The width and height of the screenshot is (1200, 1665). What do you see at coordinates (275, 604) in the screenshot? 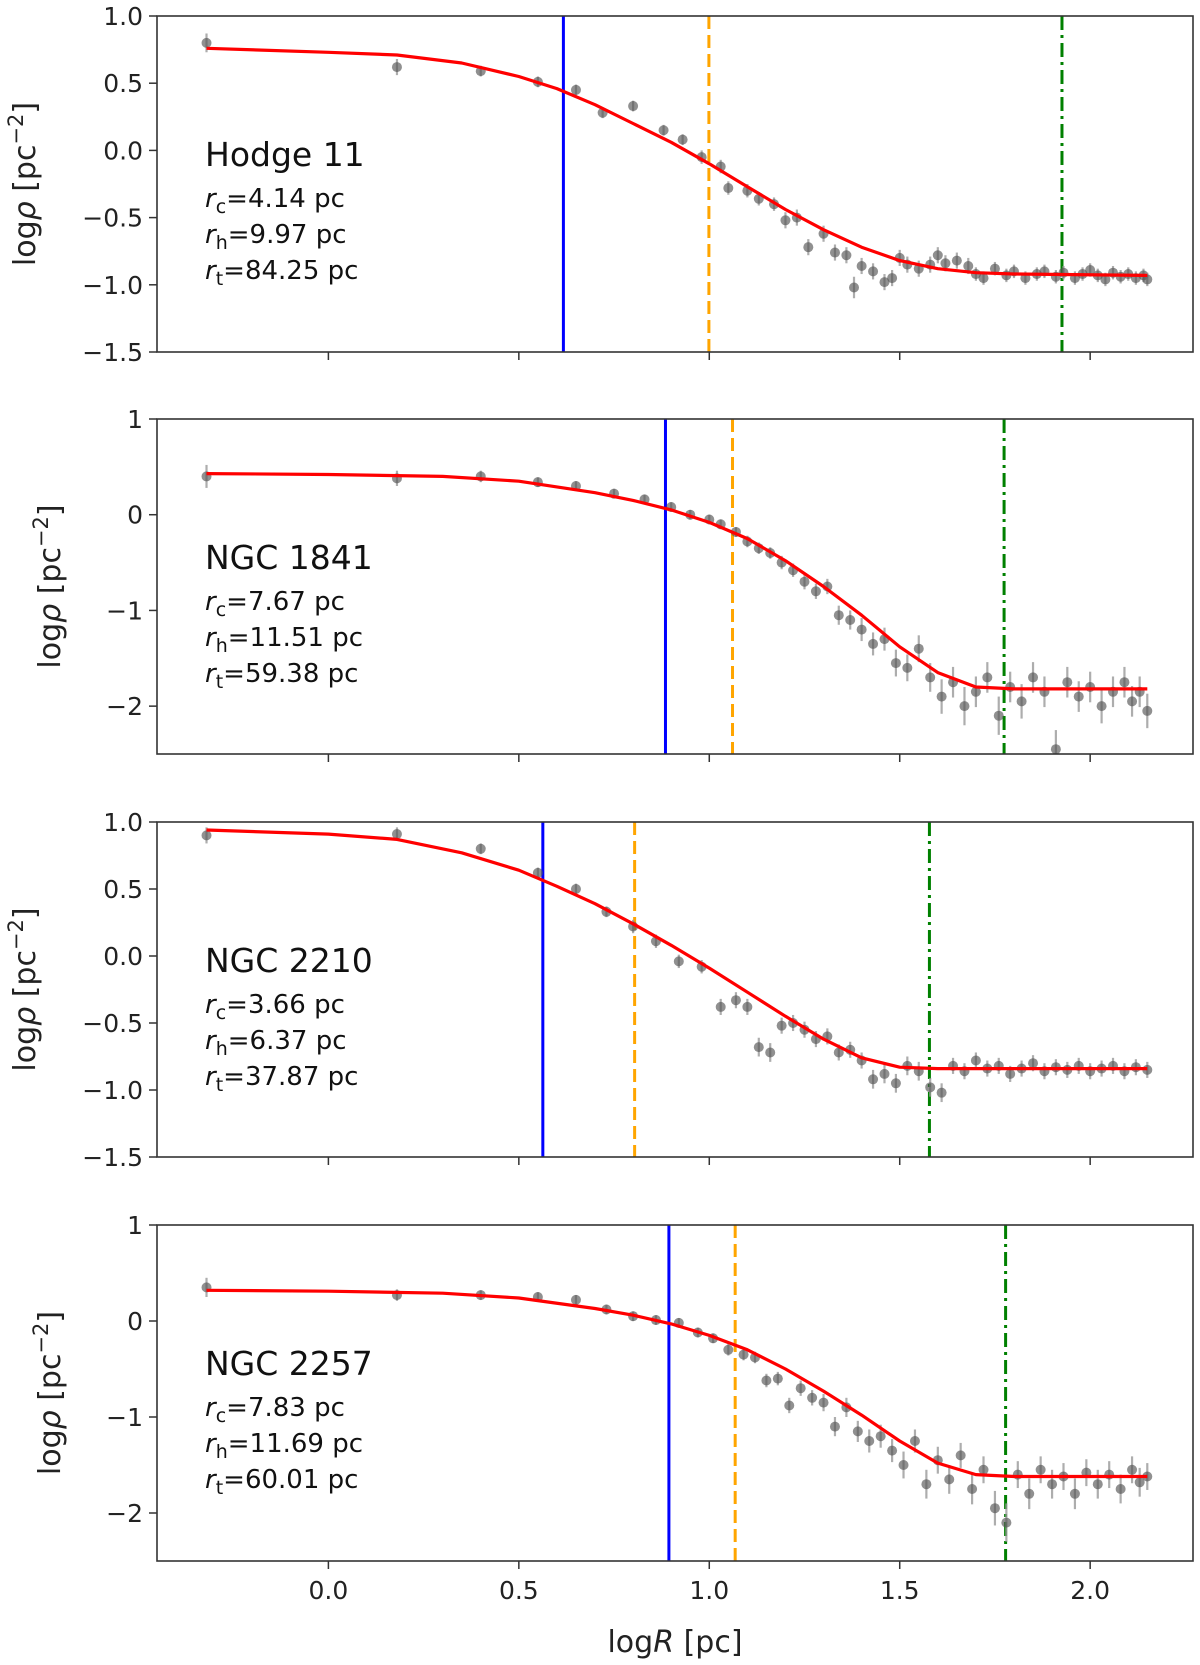
I see `cluster-param: rc=7.67 pc` at bounding box center [275, 604].